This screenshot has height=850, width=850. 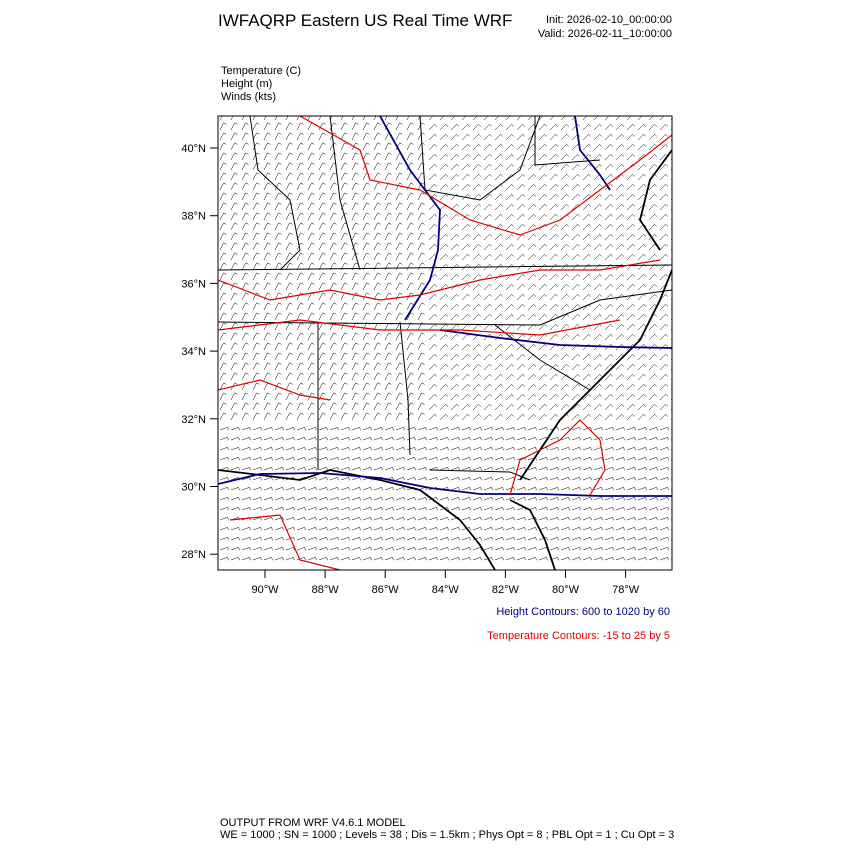 I want to click on field-label: Temperature (C), so click(x=261, y=71).